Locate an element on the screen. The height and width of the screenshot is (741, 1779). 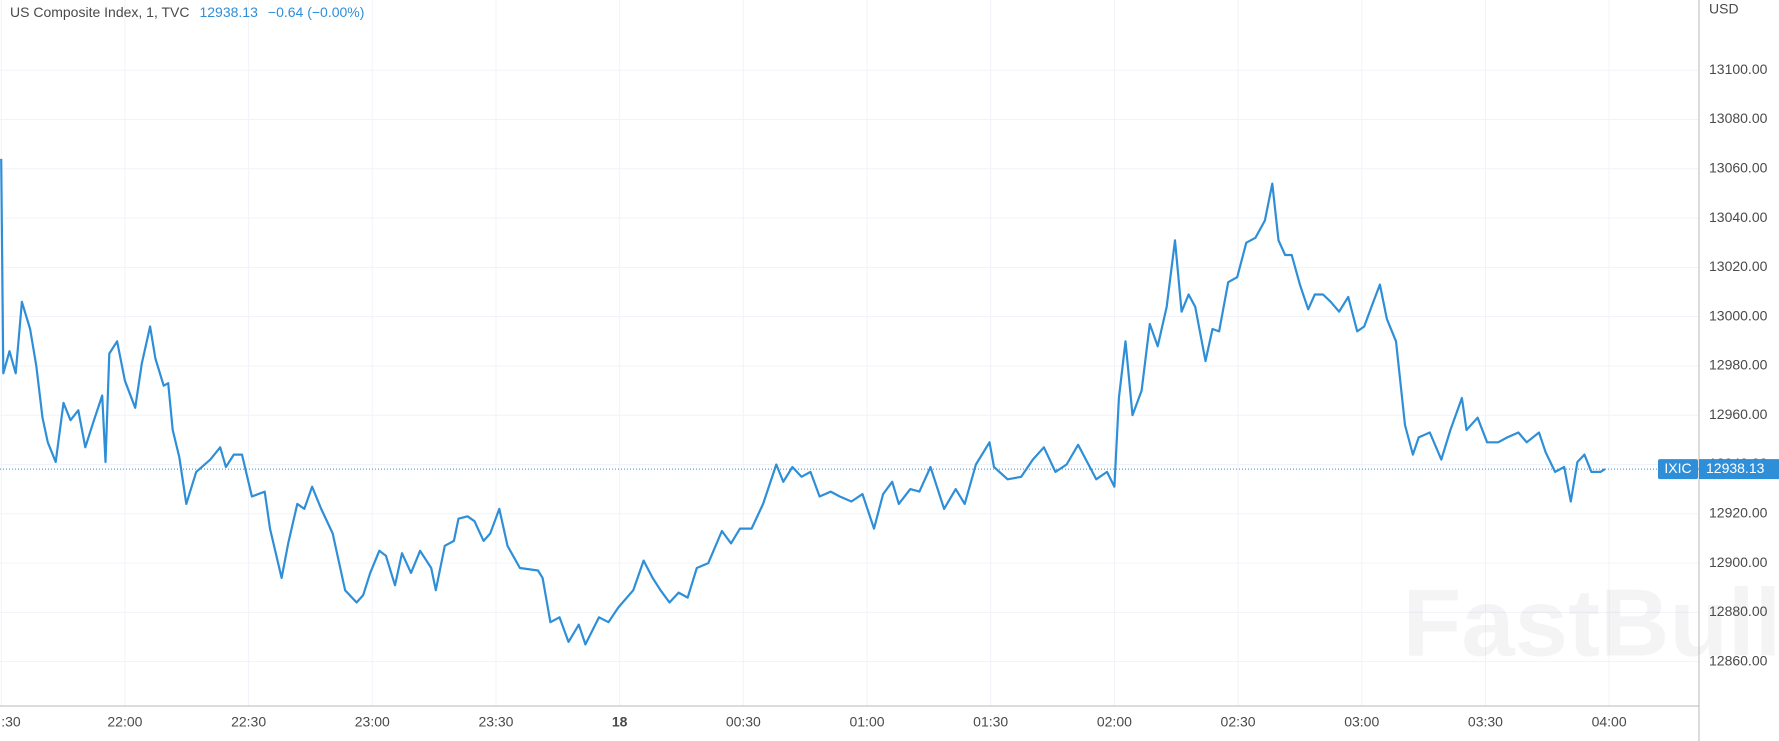
y-tick-label: 12980.00 is located at coordinates (1738, 365).